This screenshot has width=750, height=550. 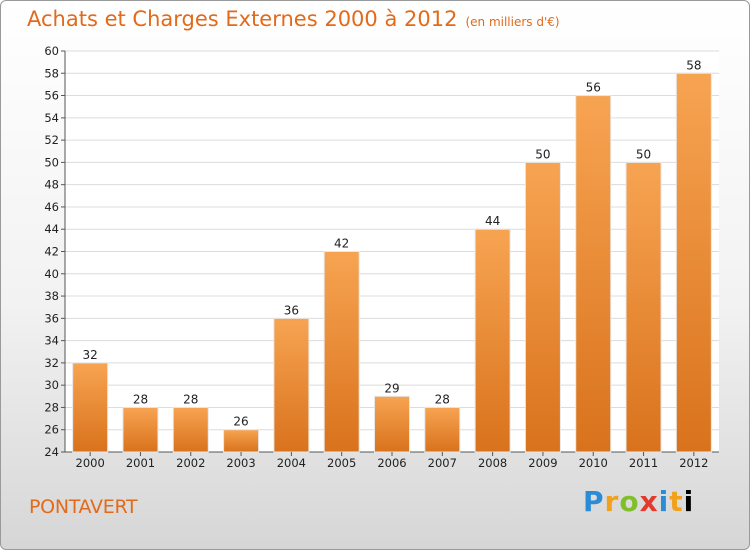 I want to click on y-tick-label: 32, so click(x=51, y=363).